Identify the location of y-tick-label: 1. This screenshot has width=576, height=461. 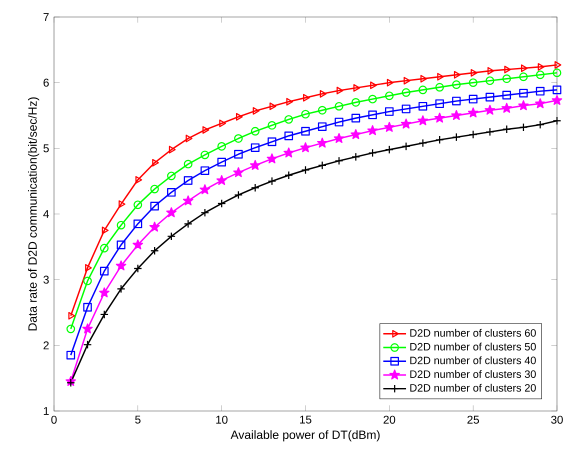
(46, 411).